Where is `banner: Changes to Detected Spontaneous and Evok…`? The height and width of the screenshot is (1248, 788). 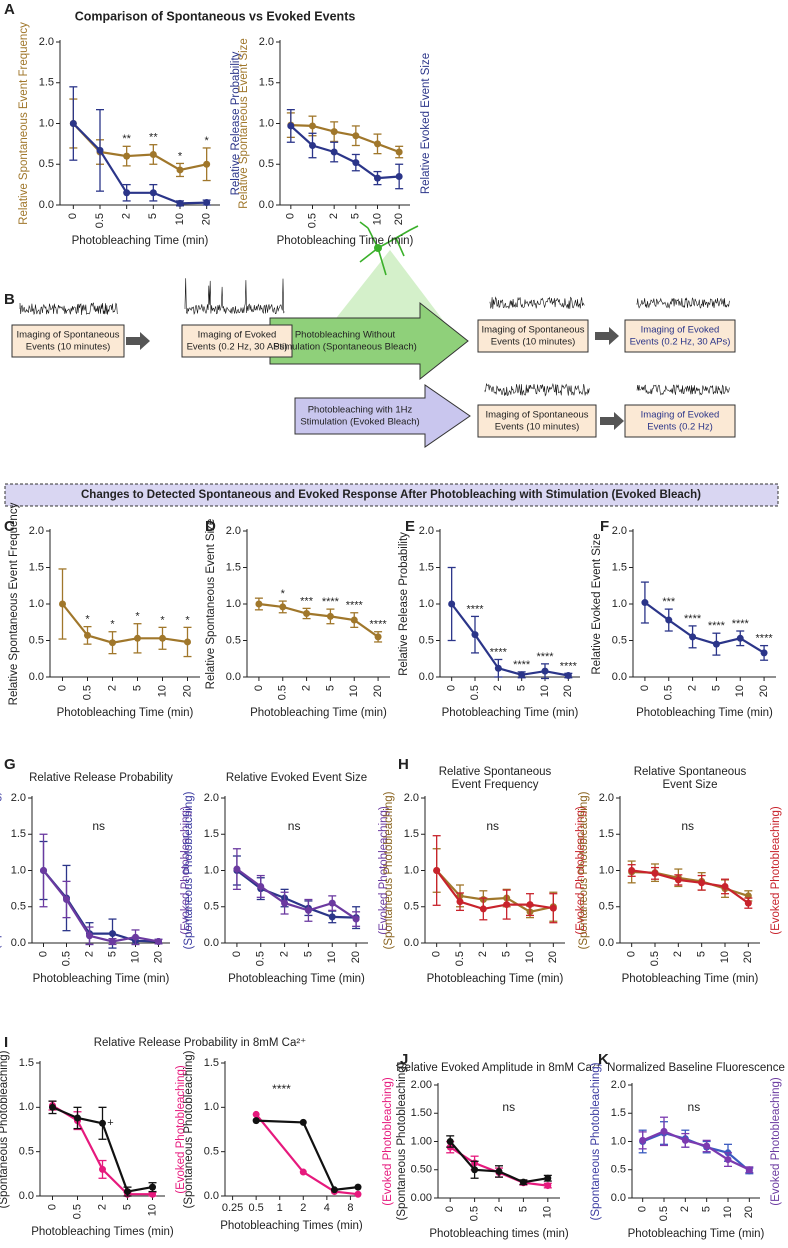 banner: Changes to Detected Spontaneous and Evok… is located at coordinates (391, 495).